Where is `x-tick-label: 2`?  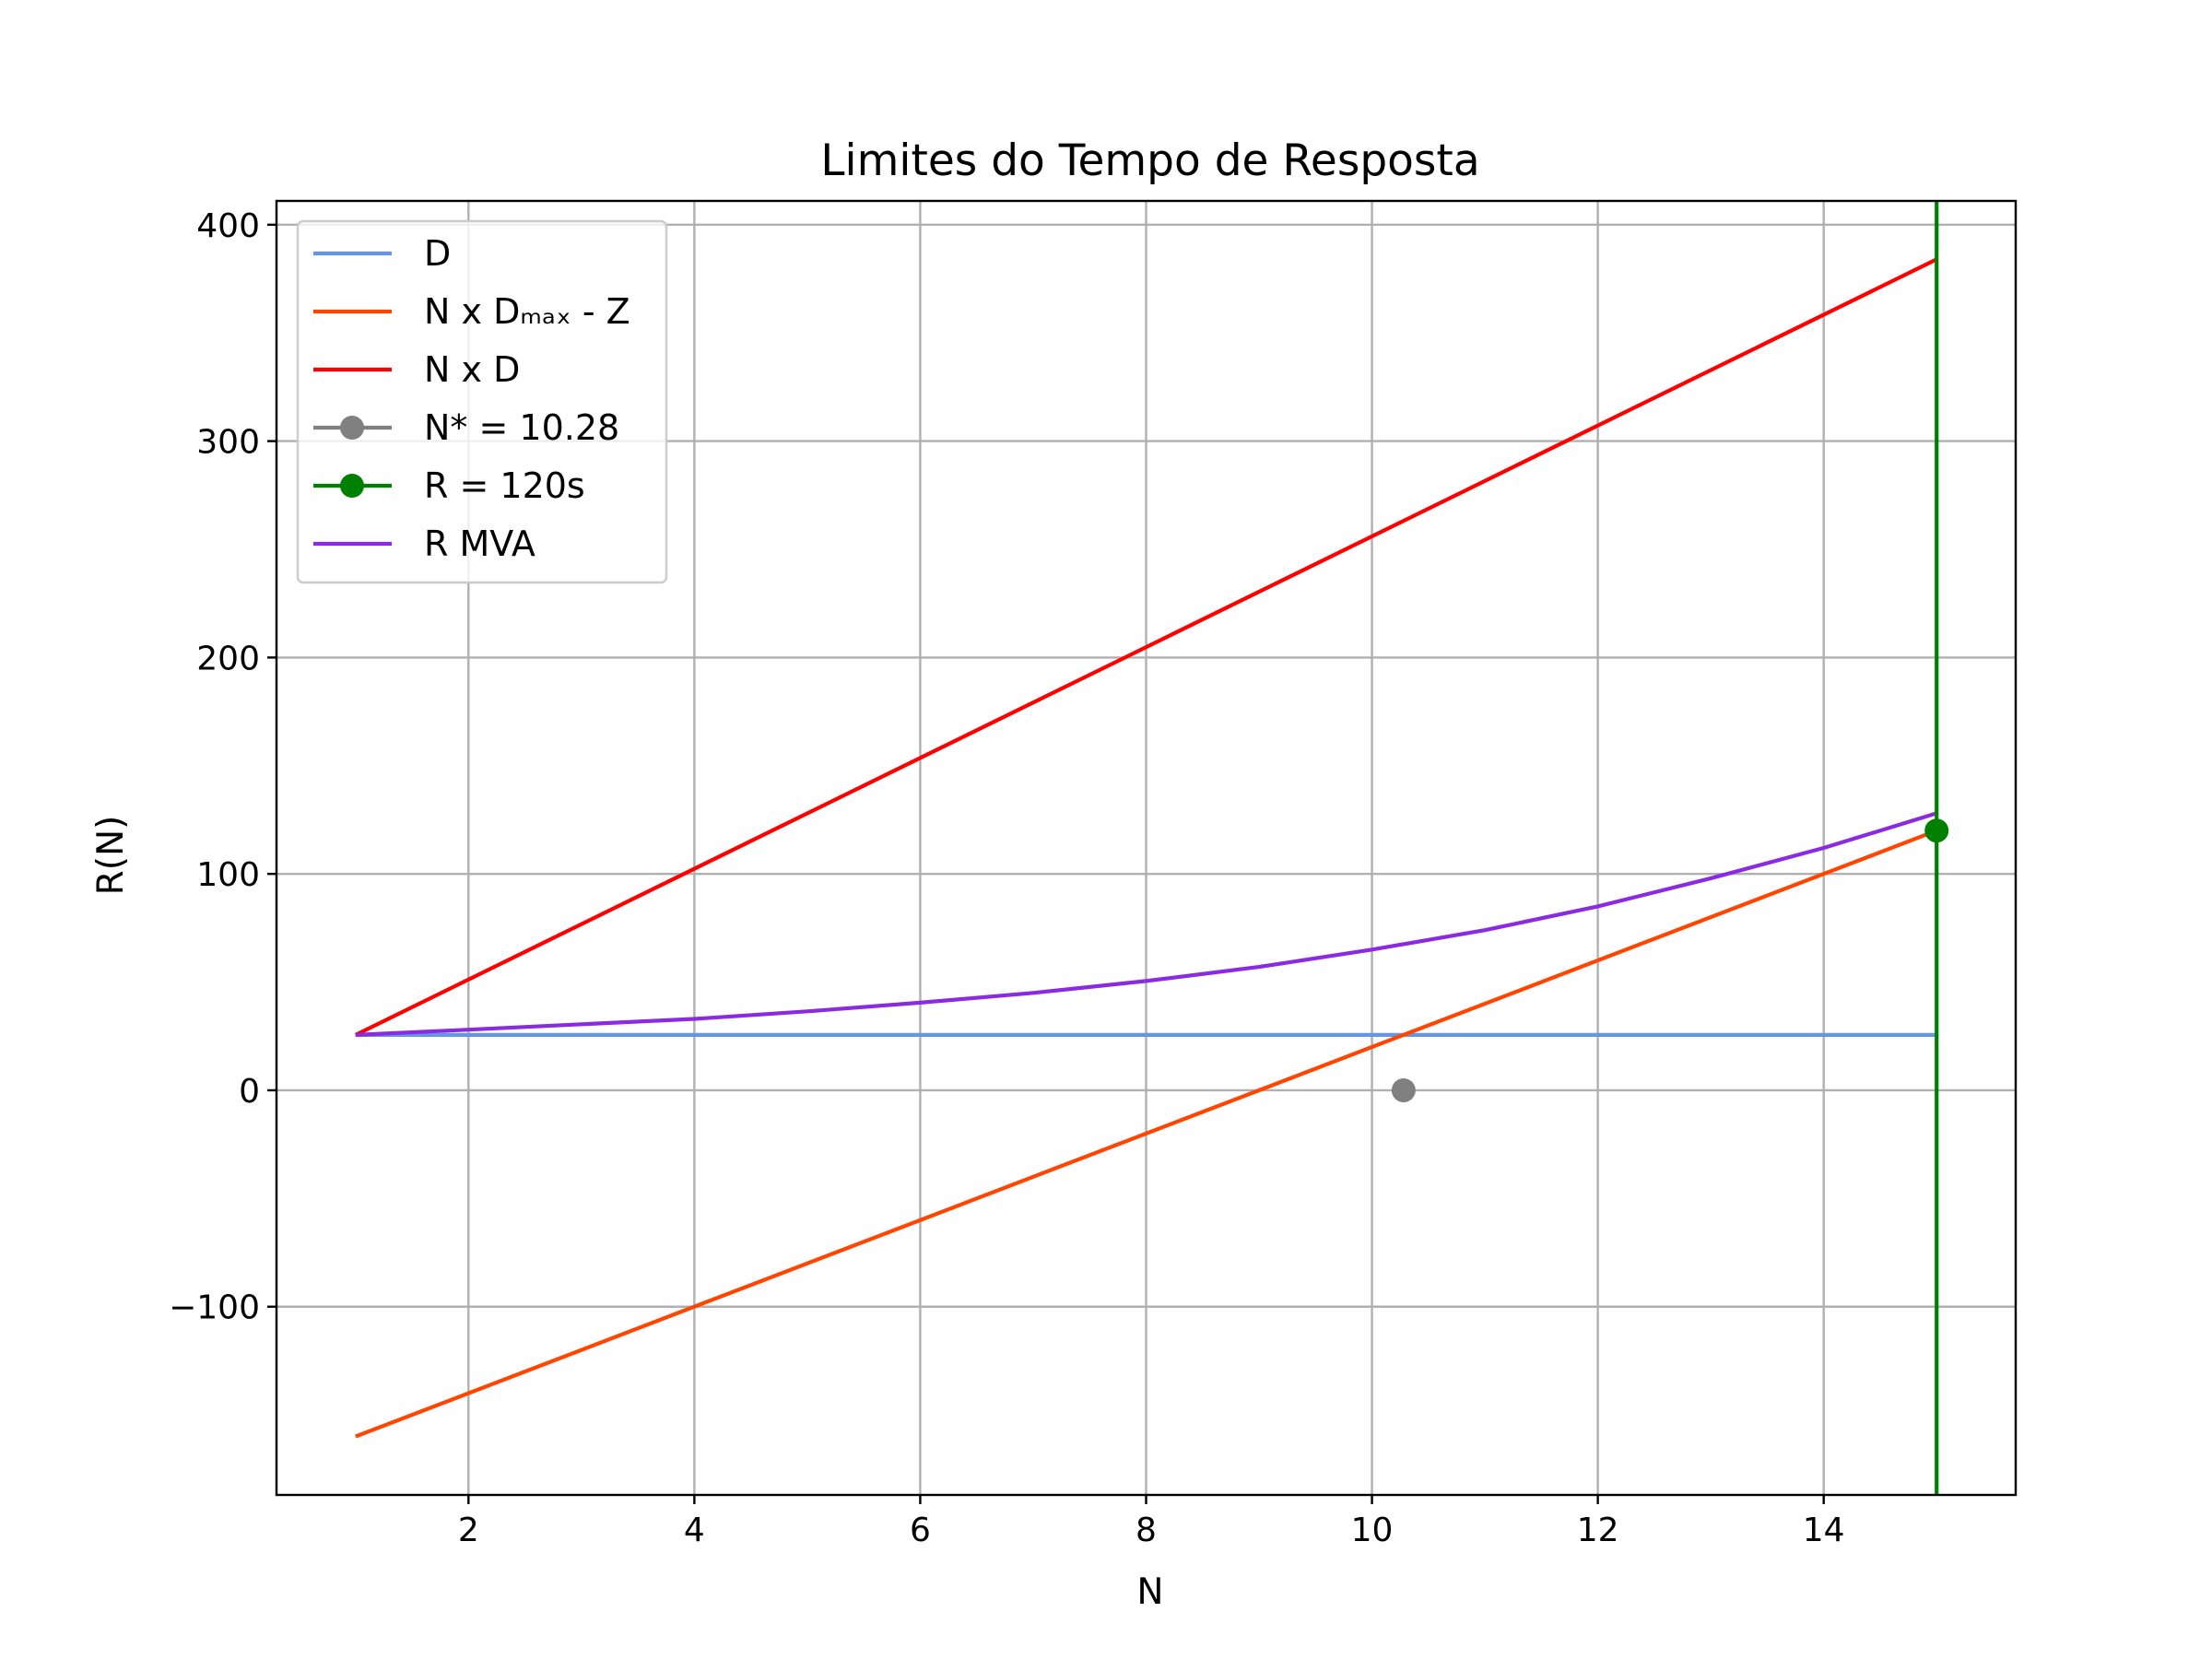 x-tick-label: 2 is located at coordinates (468, 1530).